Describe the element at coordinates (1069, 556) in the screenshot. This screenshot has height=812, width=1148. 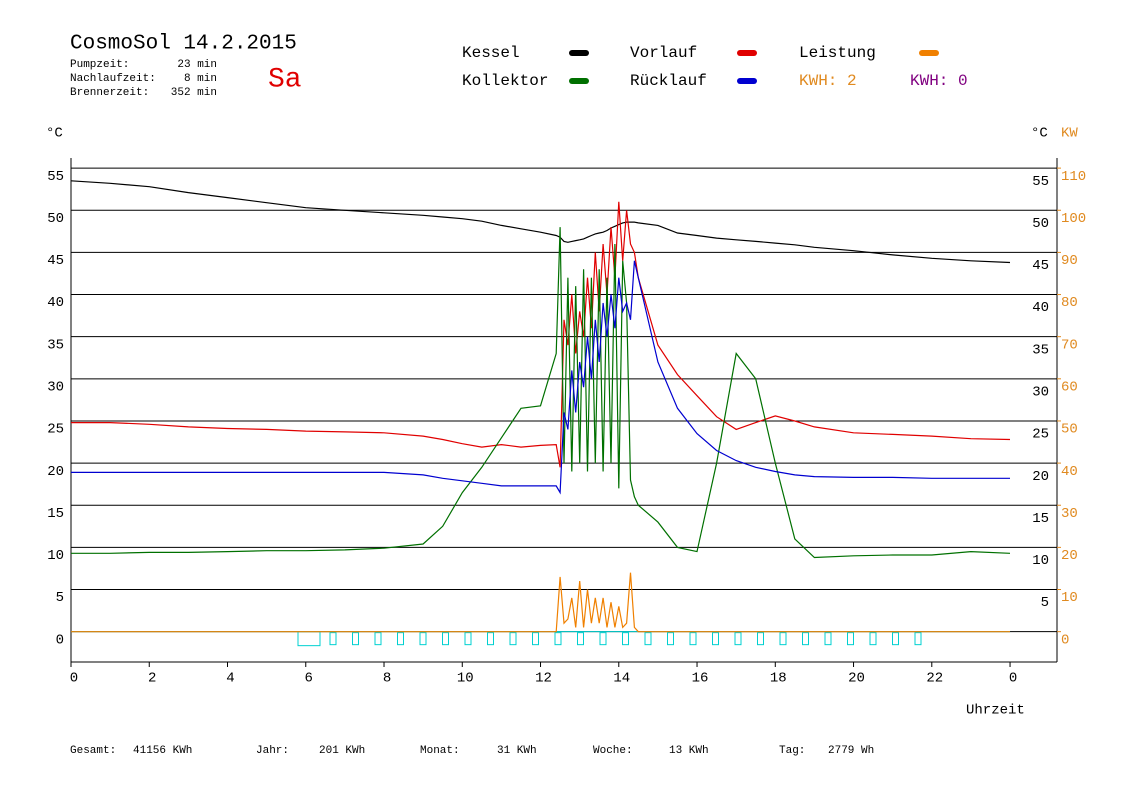
I see `y2-tick-label: 20` at that location.